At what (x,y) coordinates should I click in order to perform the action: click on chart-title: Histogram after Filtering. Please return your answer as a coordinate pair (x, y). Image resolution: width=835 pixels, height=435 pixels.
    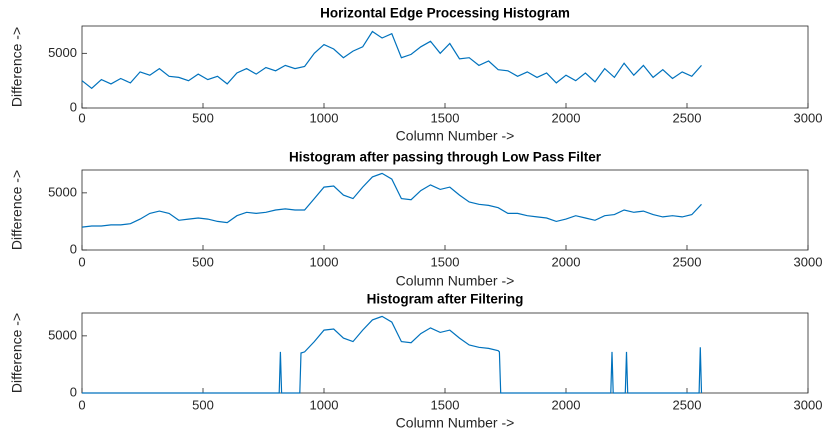
    Looking at the image, I should click on (445, 299).